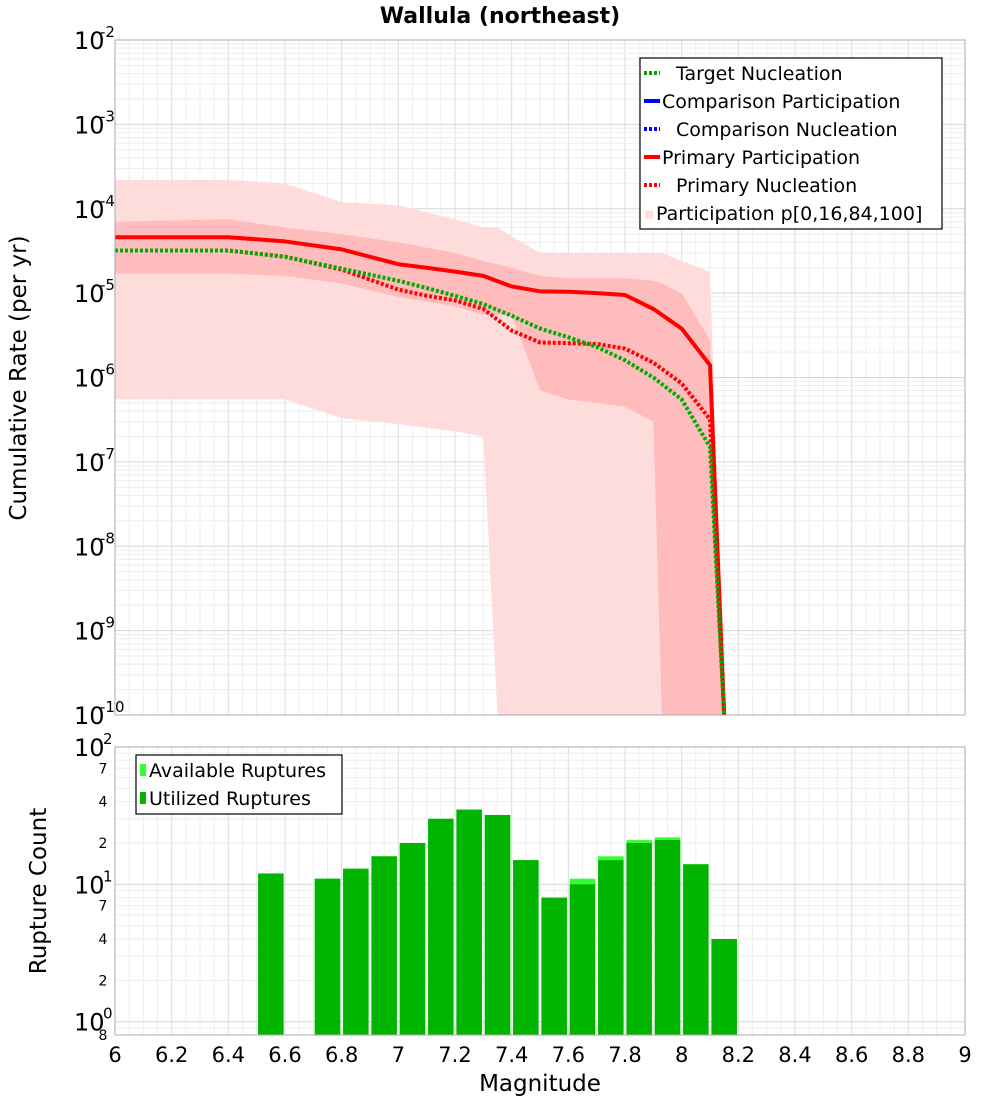 Image resolution: width=1000 pixels, height=1100 pixels. What do you see at coordinates (539, 1055) in the screenshot?
I see `x-tick-labels: 6 6.2 6.4 6.6 6.8 7 7.2 7.4 7.6 7.8 8 8.2 8.4 8.6 8.8 9` at bounding box center [539, 1055].